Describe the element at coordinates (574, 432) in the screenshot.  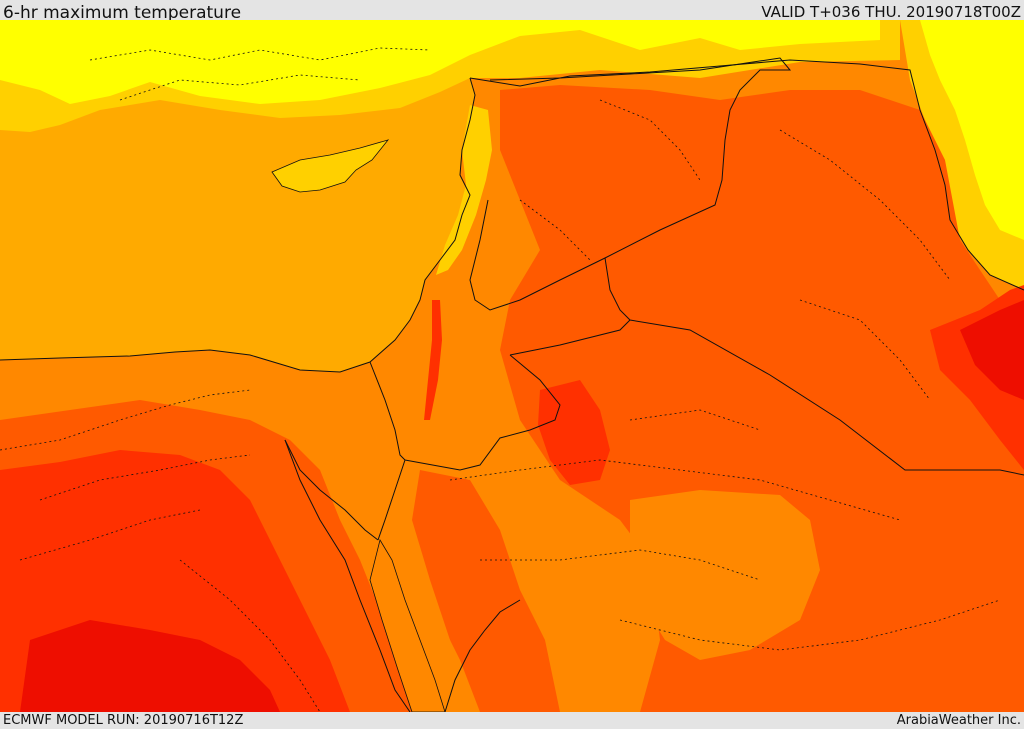
I see `nafud-very-hot-zone` at that location.